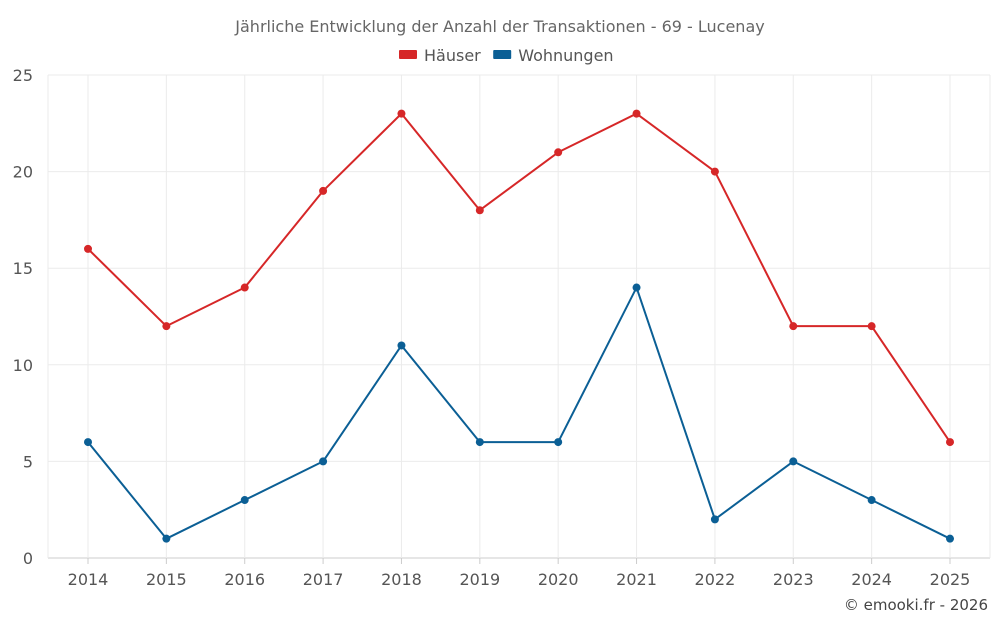  What do you see at coordinates (452, 55) in the screenshot?
I see `legend-label: Häuser` at bounding box center [452, 55].